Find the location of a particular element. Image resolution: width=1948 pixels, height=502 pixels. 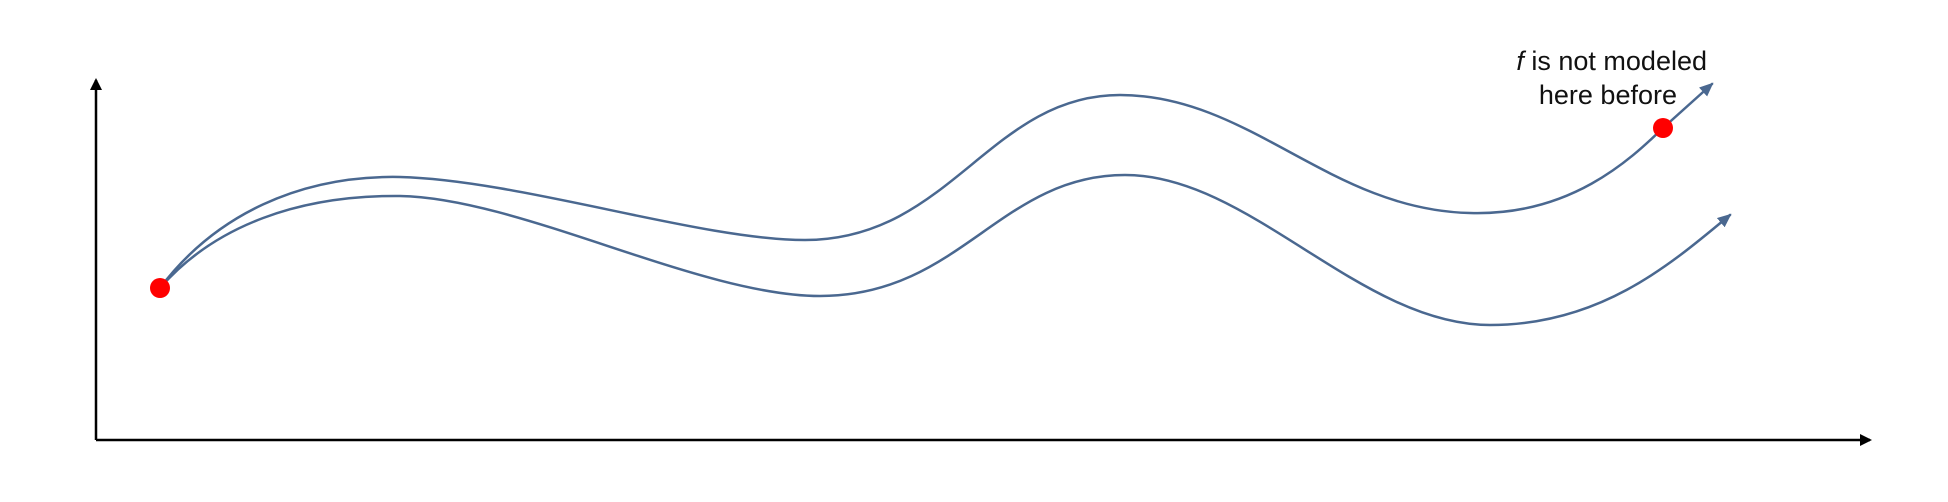

annotation-line-1-rest: is not modeled is located at coordinates (1615, 61).